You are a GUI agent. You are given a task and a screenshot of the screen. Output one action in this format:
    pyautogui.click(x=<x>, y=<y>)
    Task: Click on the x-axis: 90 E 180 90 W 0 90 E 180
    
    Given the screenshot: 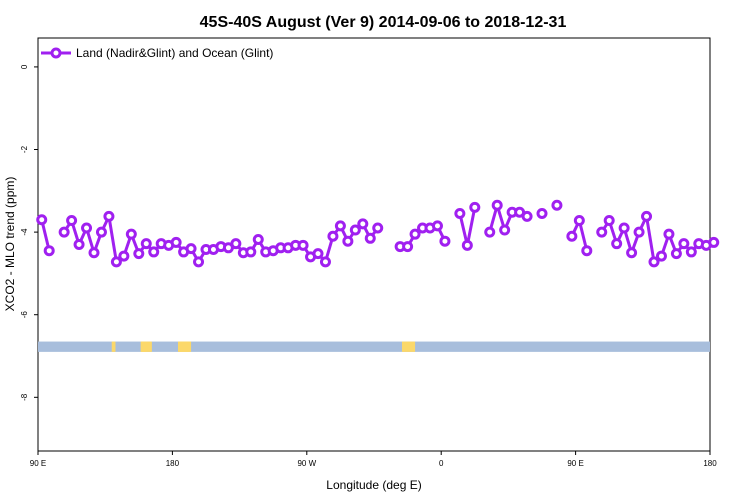 What is the action you would take?
    pyautogui.click(x=373, y=459)
    